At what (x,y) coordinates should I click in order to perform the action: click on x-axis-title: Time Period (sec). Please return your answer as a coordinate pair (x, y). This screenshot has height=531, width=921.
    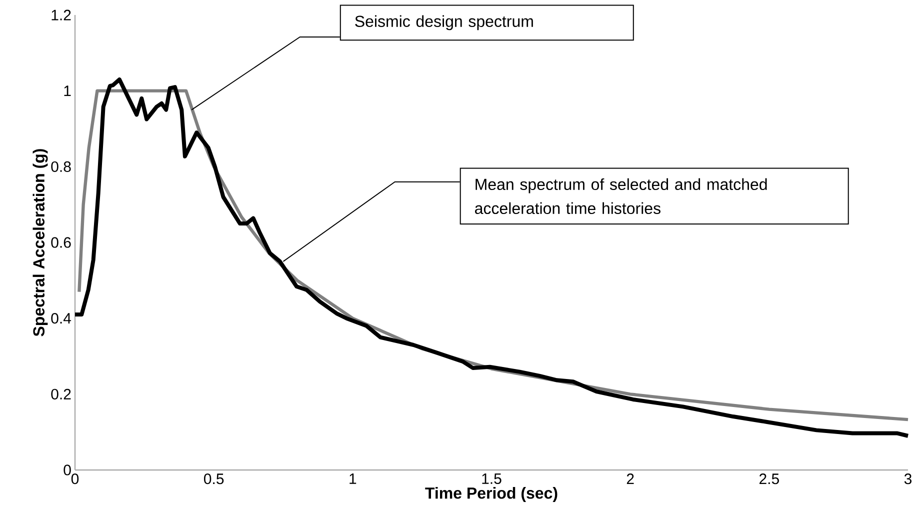
    Looking at the image, I should click on (491, 494).